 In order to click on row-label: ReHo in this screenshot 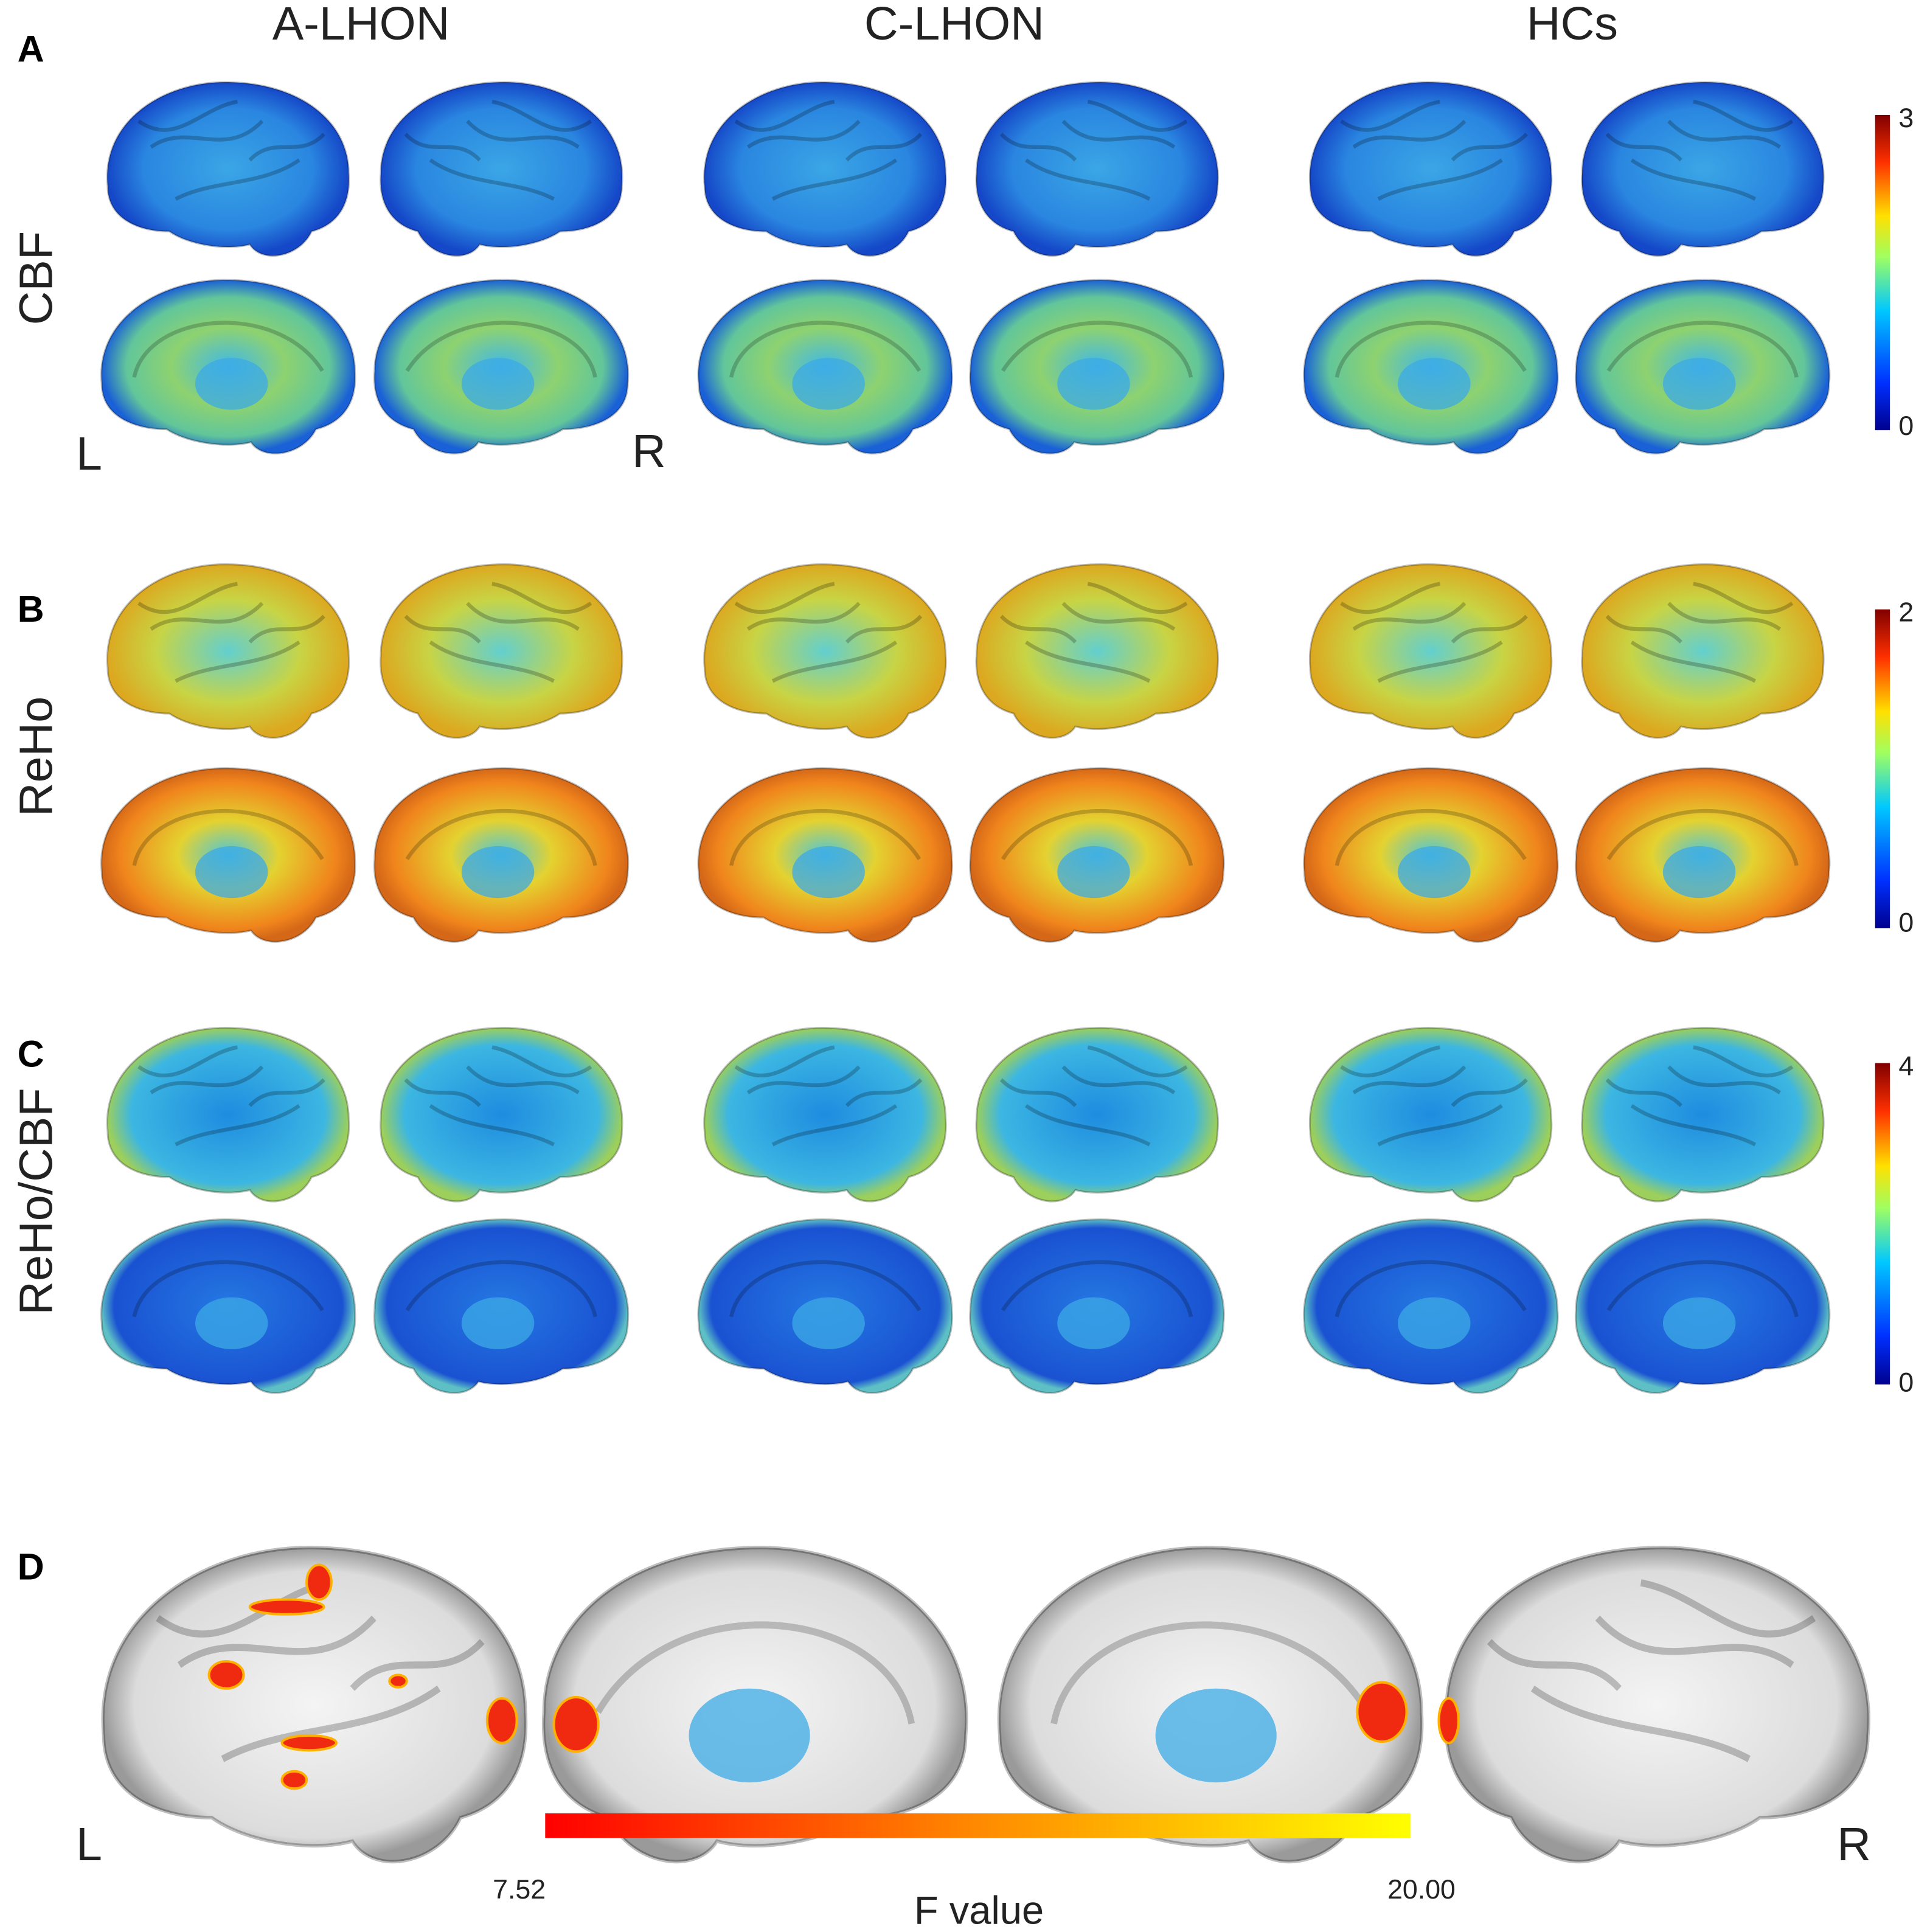, I will do `click(36, 756)`.